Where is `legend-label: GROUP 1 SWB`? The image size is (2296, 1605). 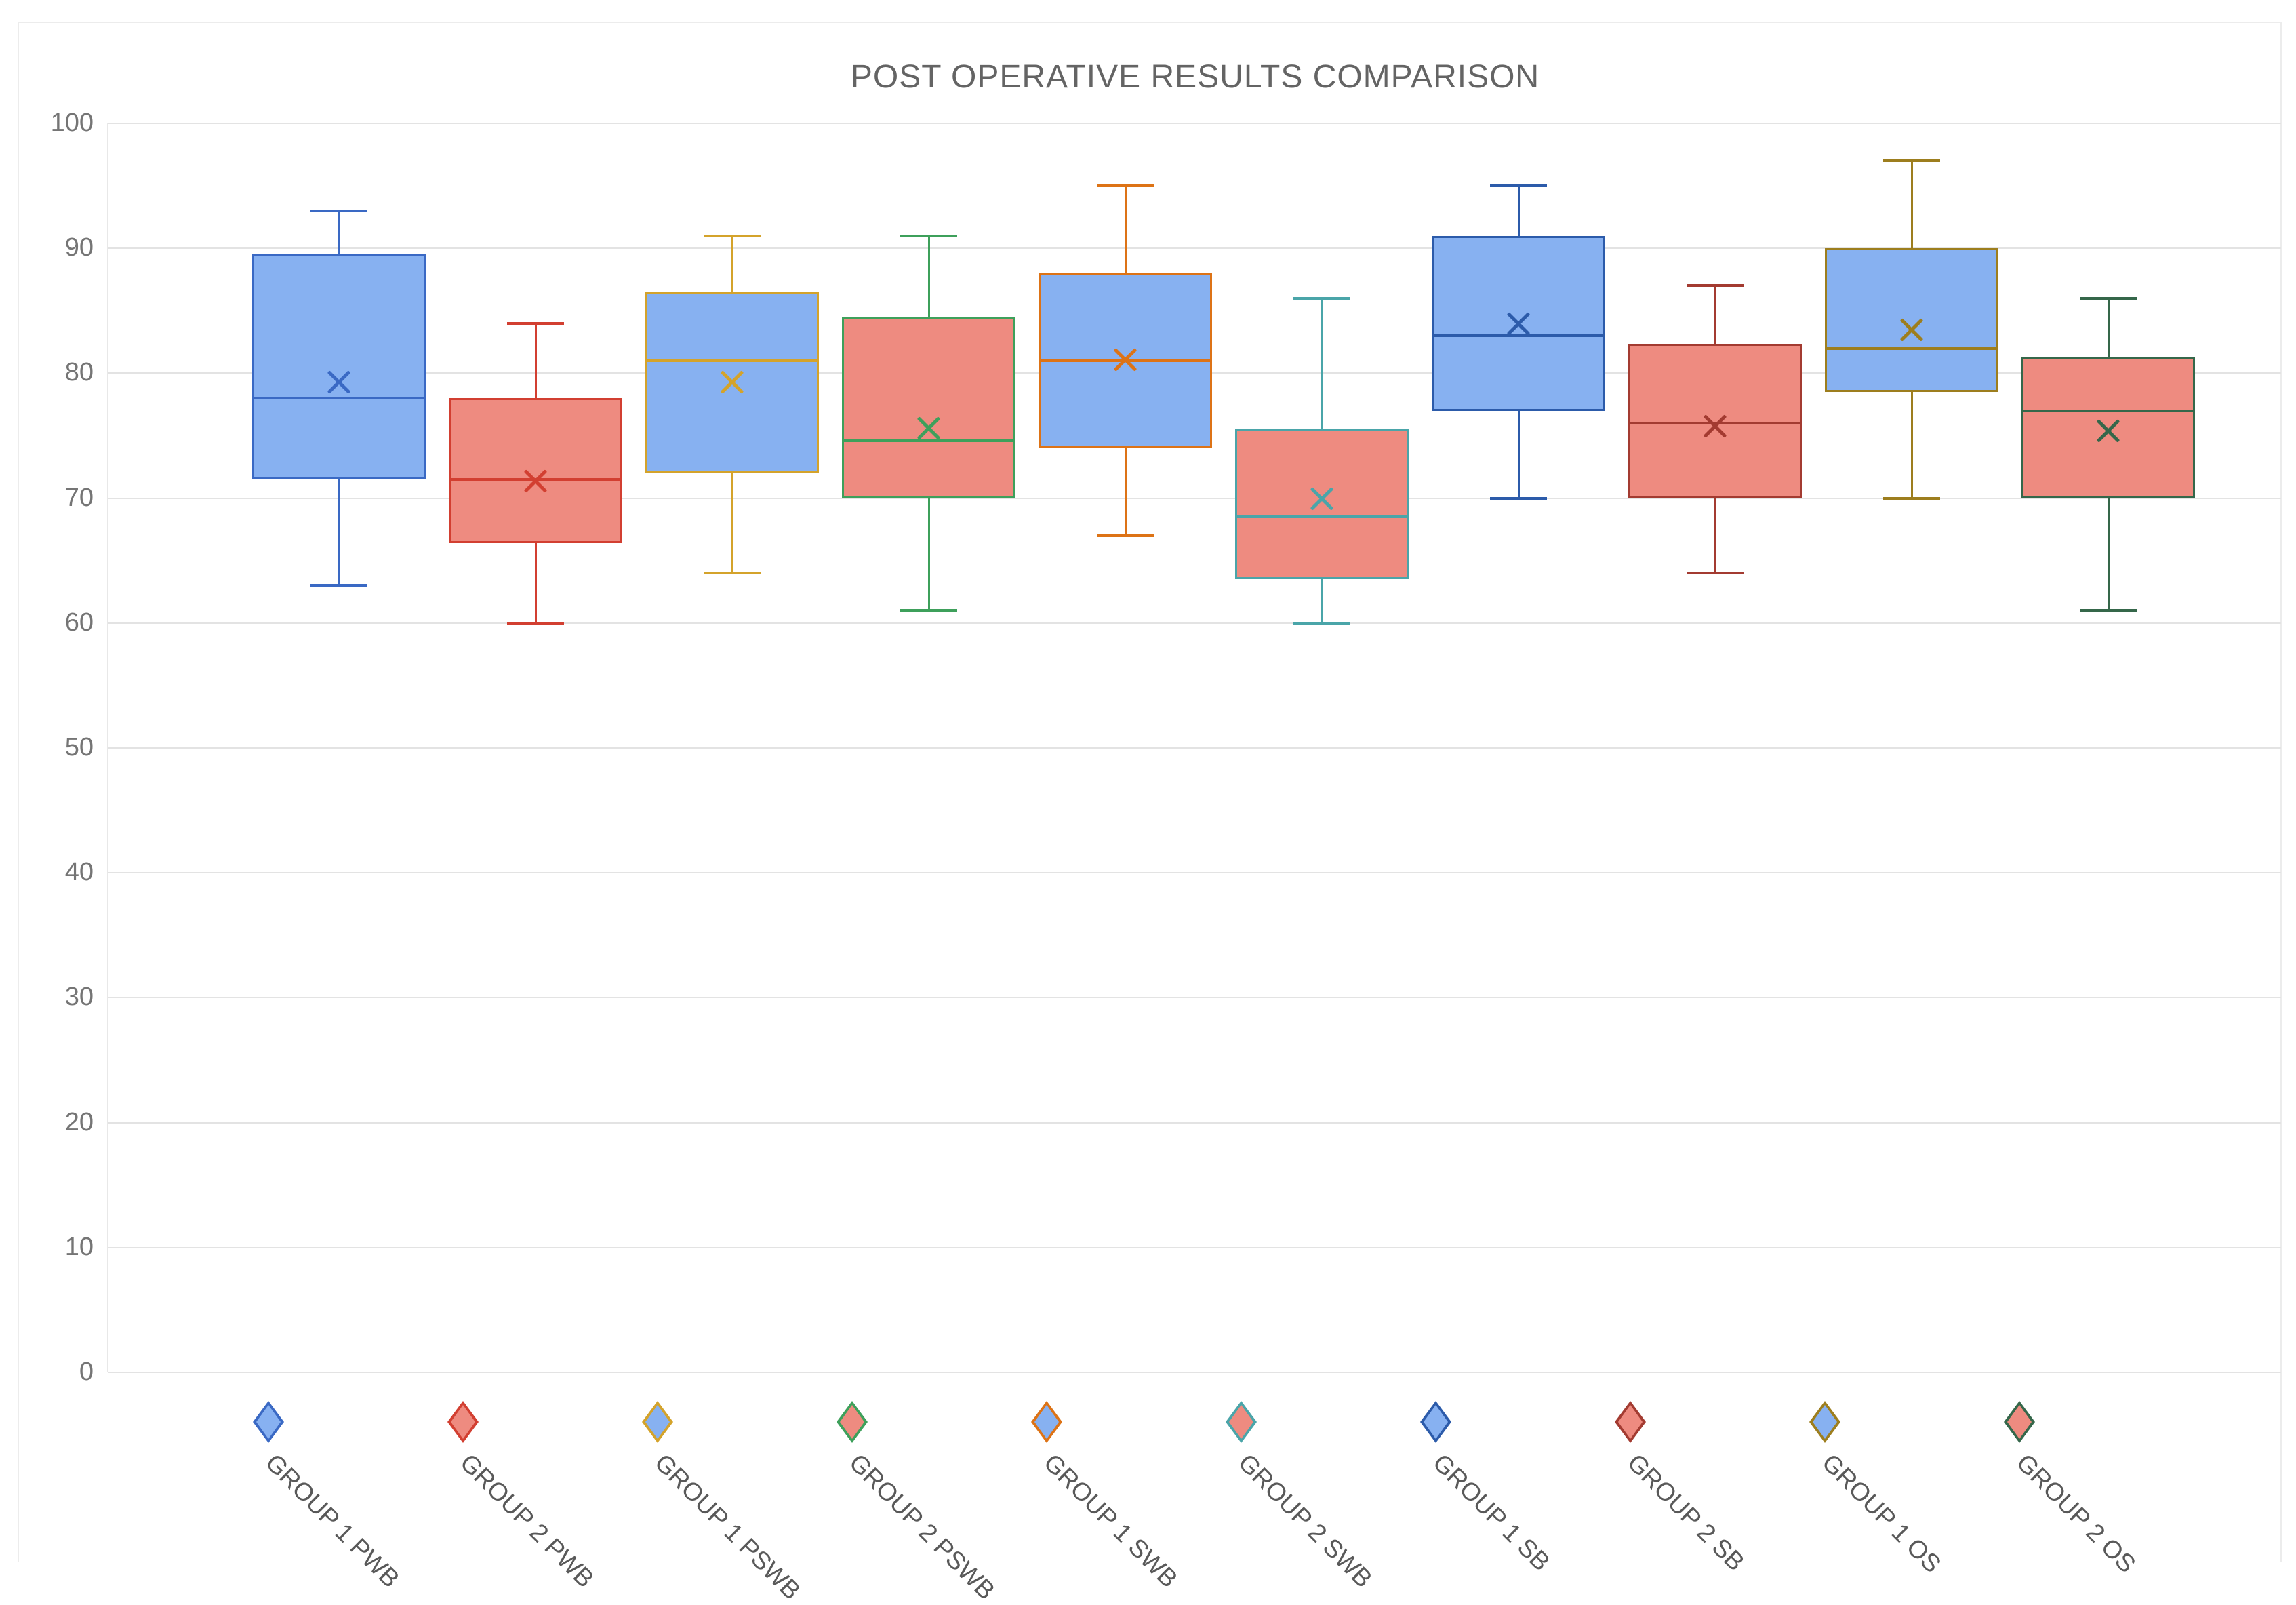
legend-label: GROUP 1 SWB is located at coordinates (1111, 1520).